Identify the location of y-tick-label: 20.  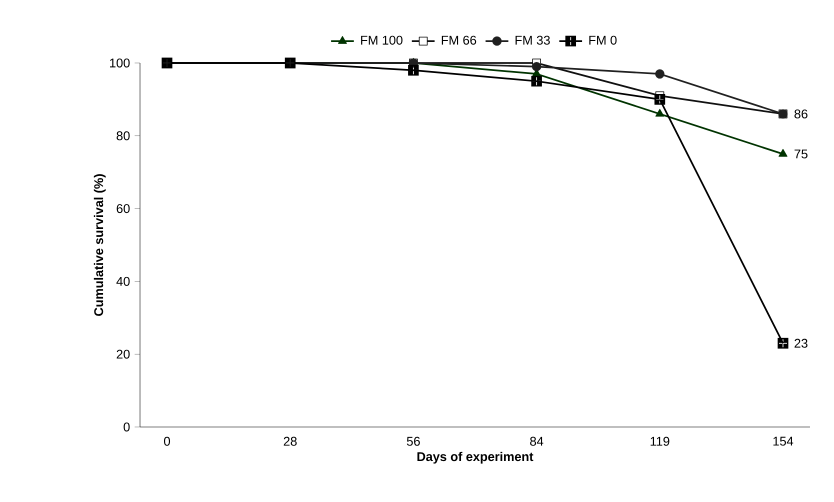
(123, 354).